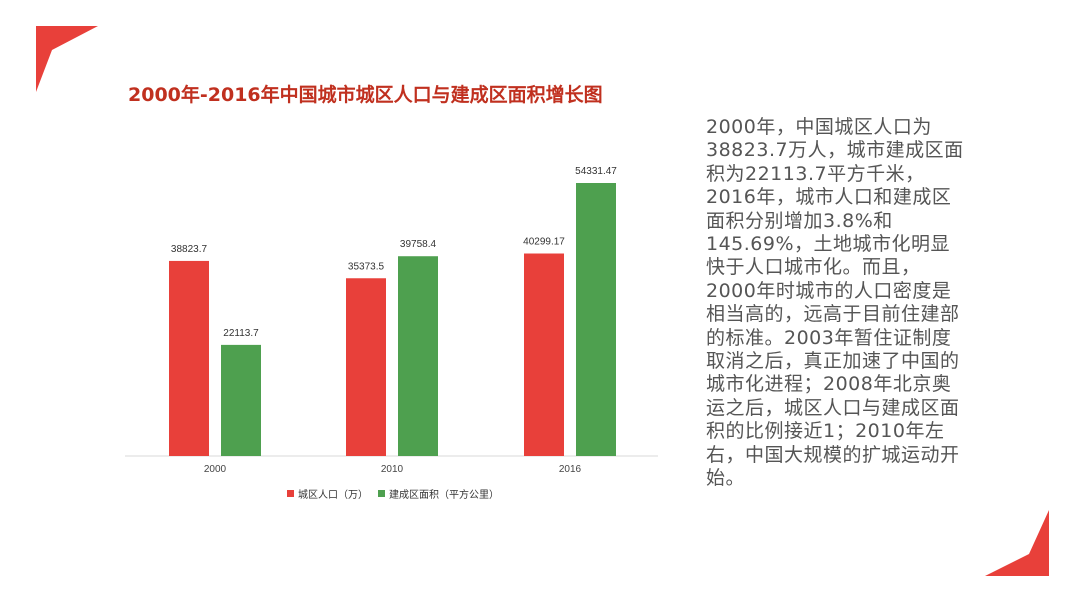 The width and height of the screenshot is (1080, 608). I want to click on legend-item-area: 建成区面积（平方公里）, so click(438, 493).